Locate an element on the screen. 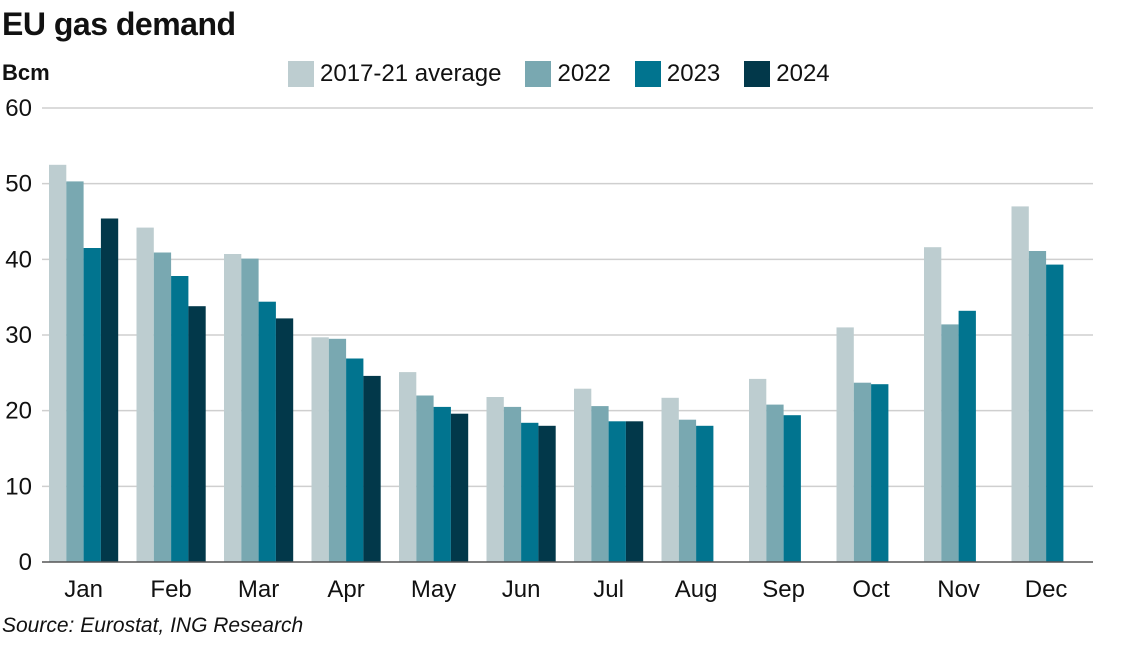 This screenshot has width=1123, height=651. legend-swatch-avg is located at coordinates (301, 74).